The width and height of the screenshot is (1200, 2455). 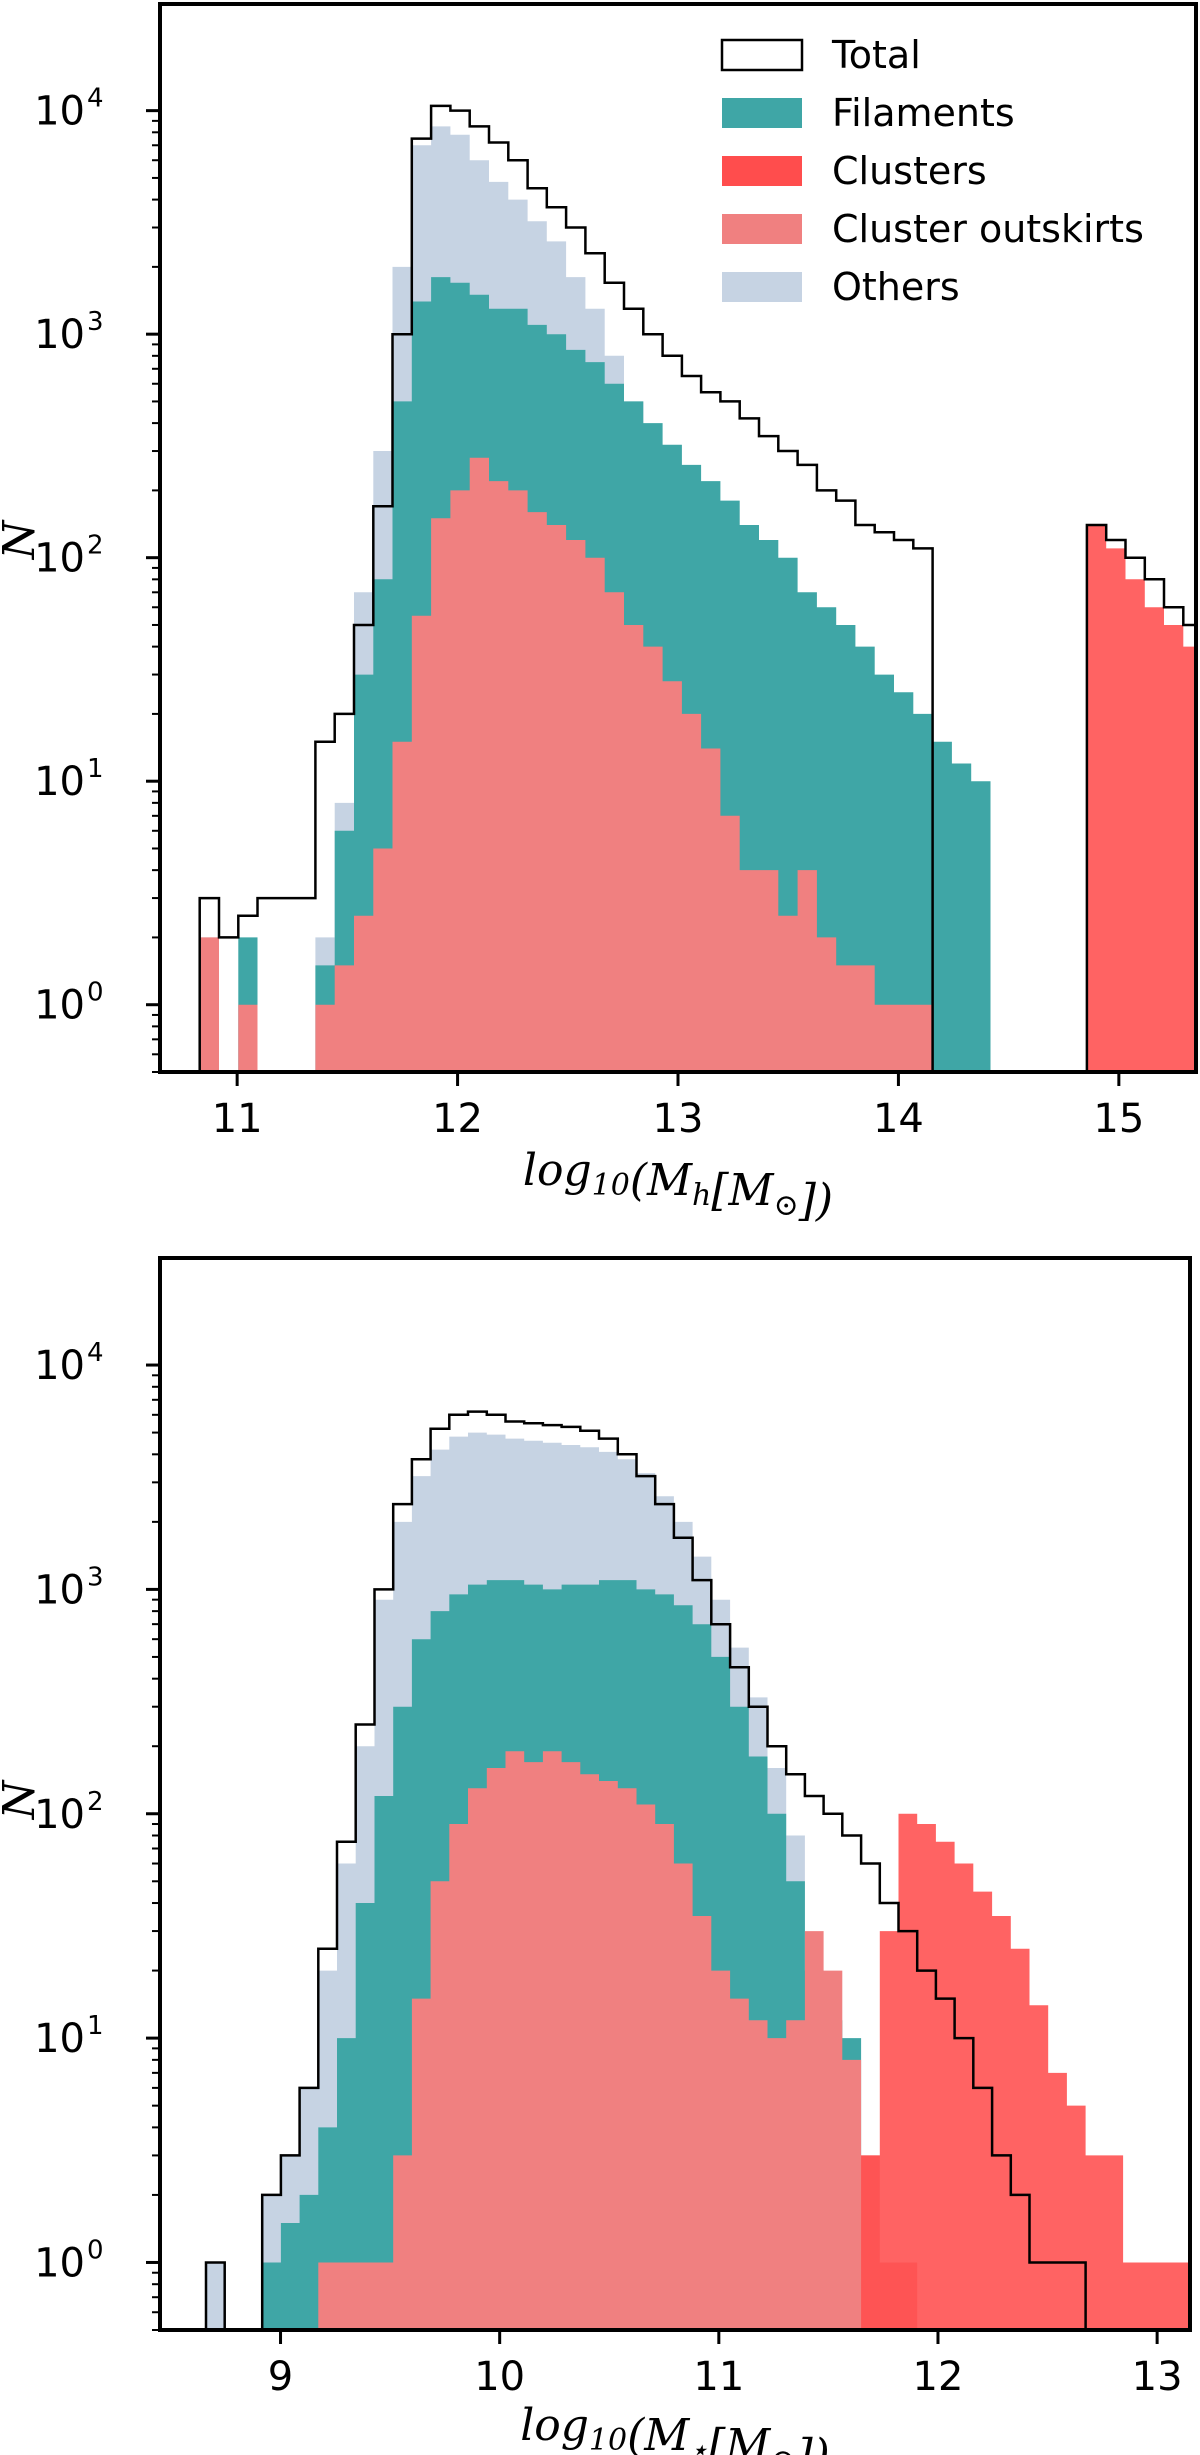 I want to click on legend-item-clusters: Clusters, so click(x=854, y=171).